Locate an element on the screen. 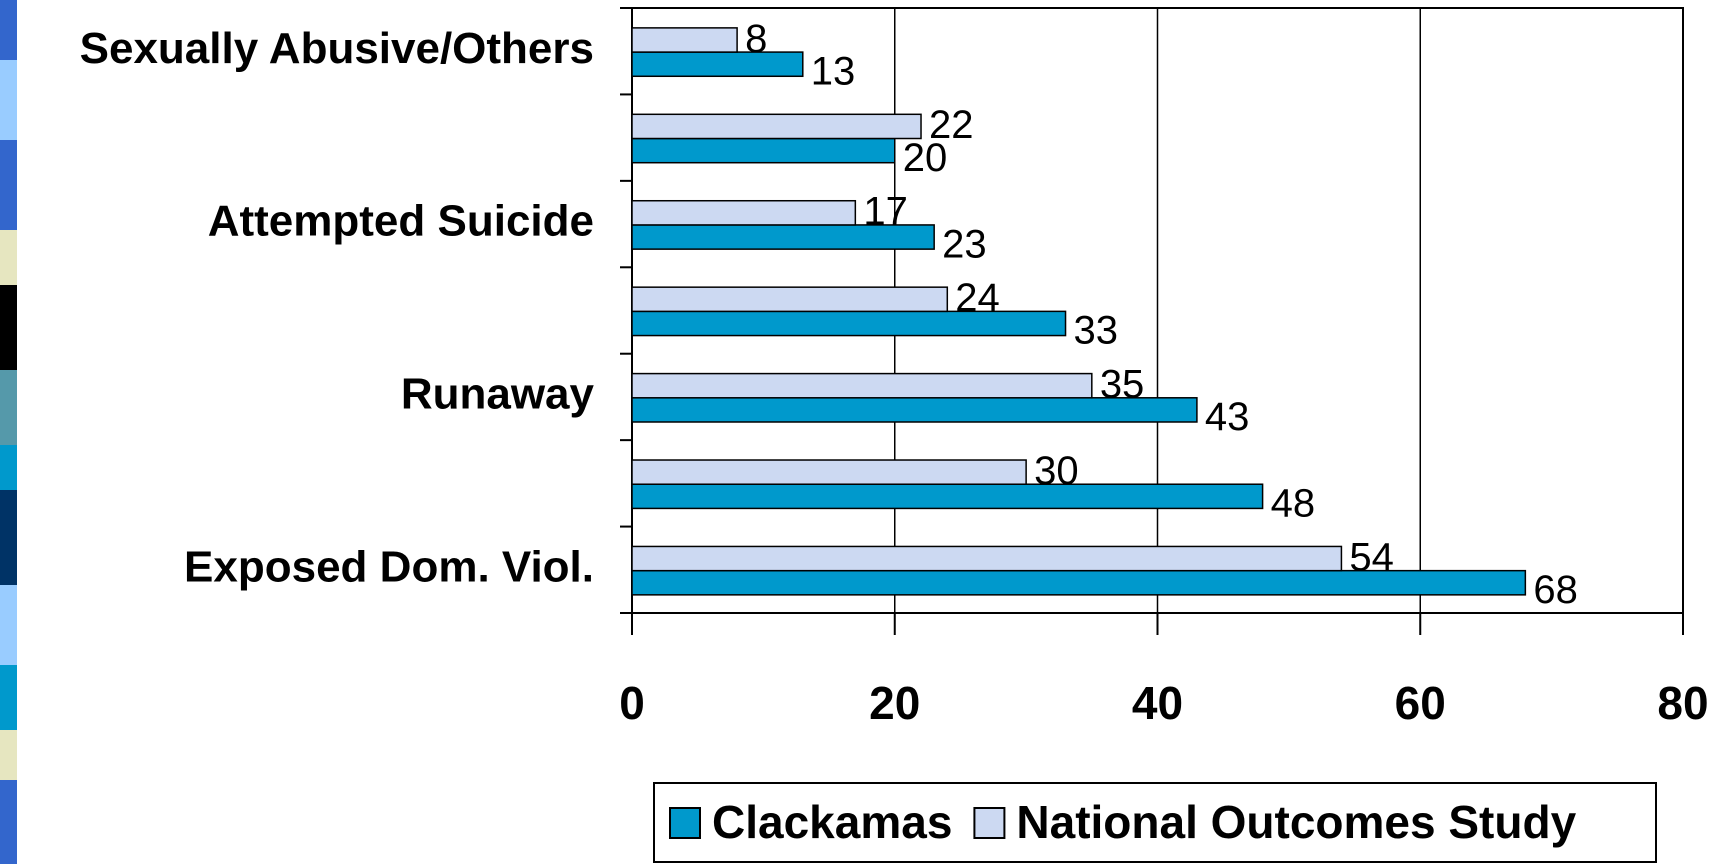 Image resolution: width=1725 pixels, height=864 pixels. value-label: 23 is located at coordinates (964, 244).